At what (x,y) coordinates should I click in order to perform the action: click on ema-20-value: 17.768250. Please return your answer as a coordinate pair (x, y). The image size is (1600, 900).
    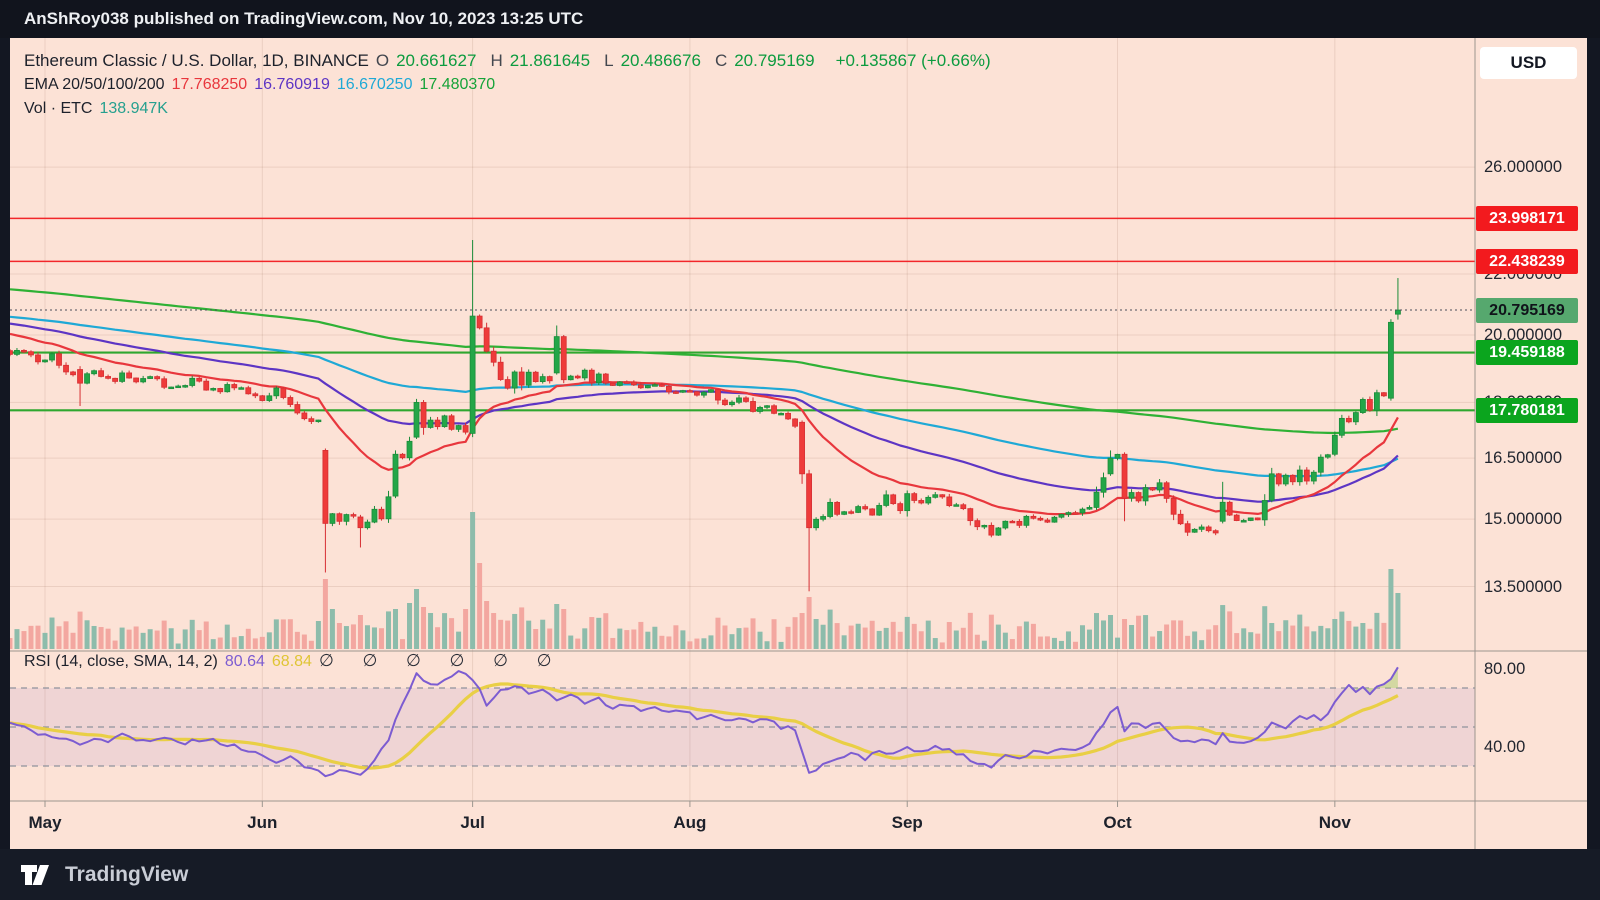
    Looking at the image, I should click on (209, 84).